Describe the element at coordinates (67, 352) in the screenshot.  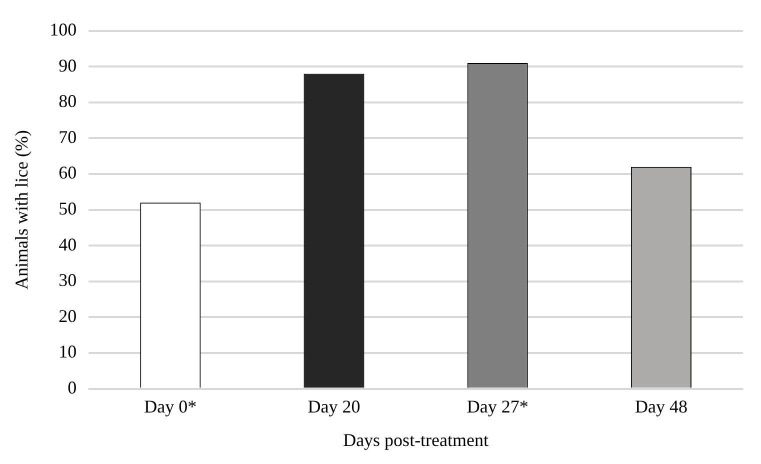
I see `y-tick-label: 10` at that location.